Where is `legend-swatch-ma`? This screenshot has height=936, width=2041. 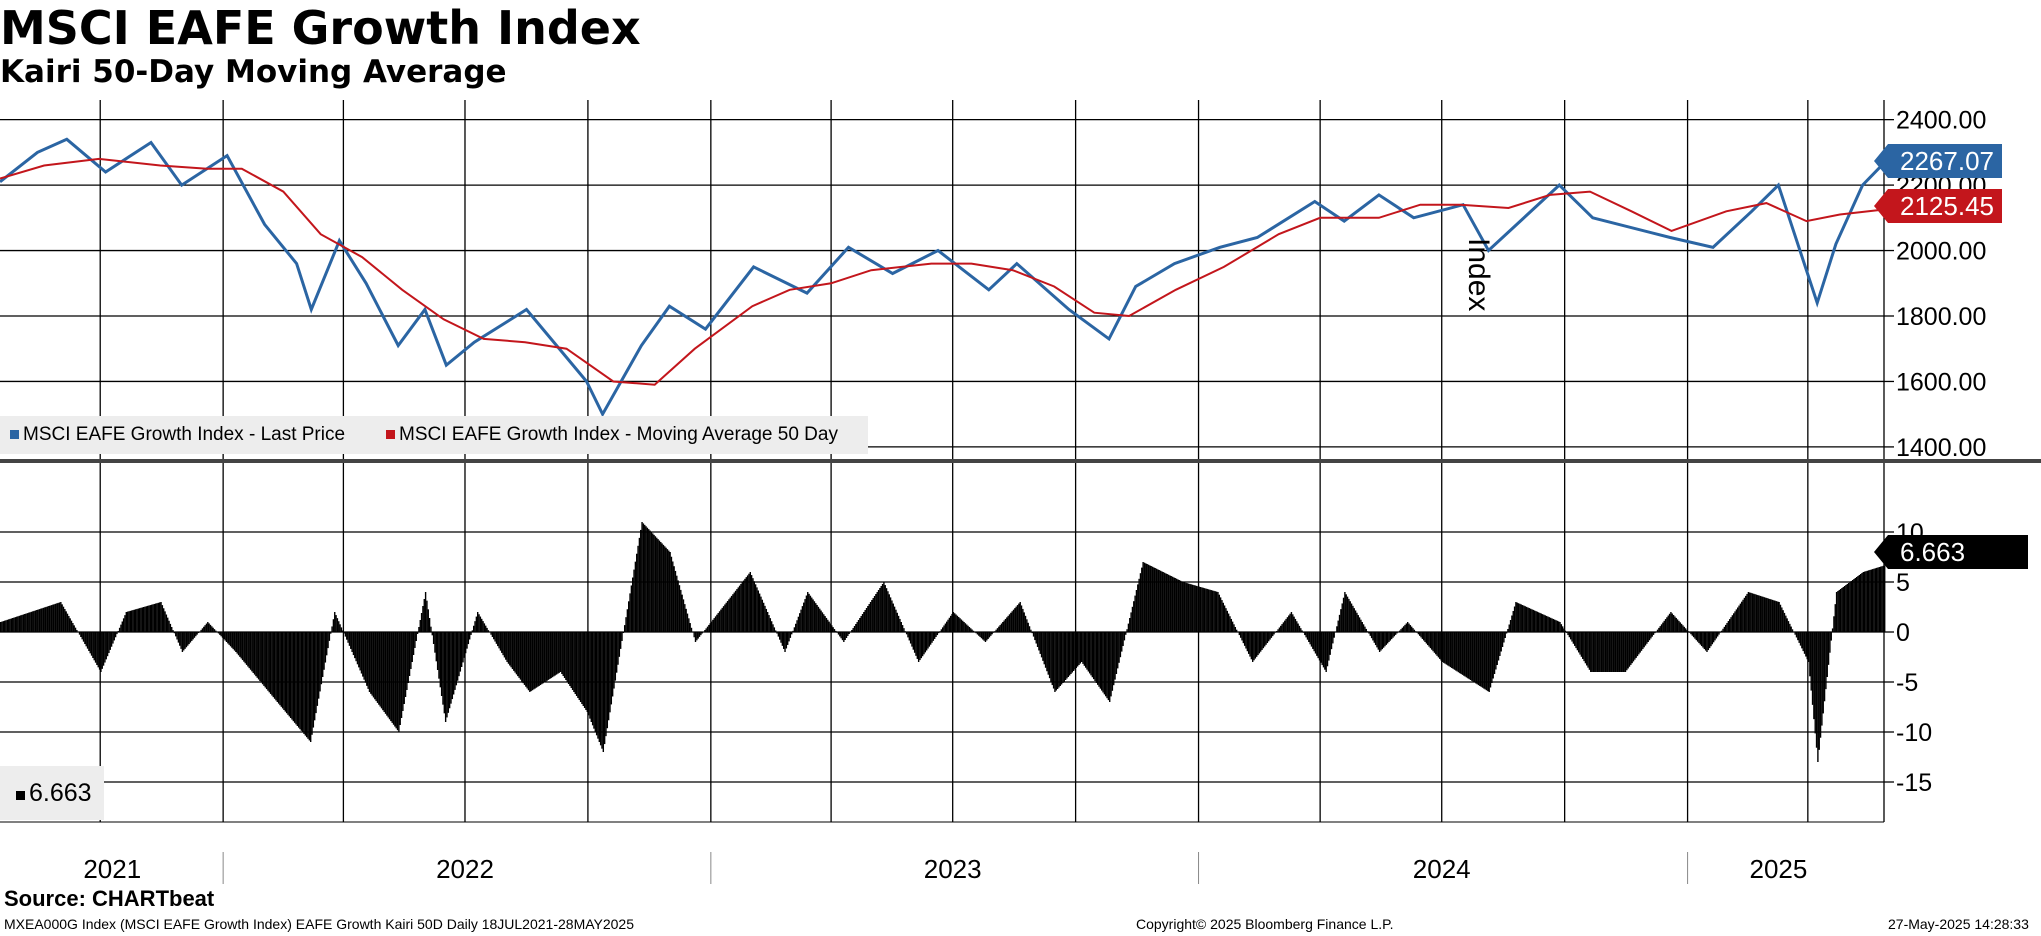
legend-swatch-ma is located at coordinates (390, 434).